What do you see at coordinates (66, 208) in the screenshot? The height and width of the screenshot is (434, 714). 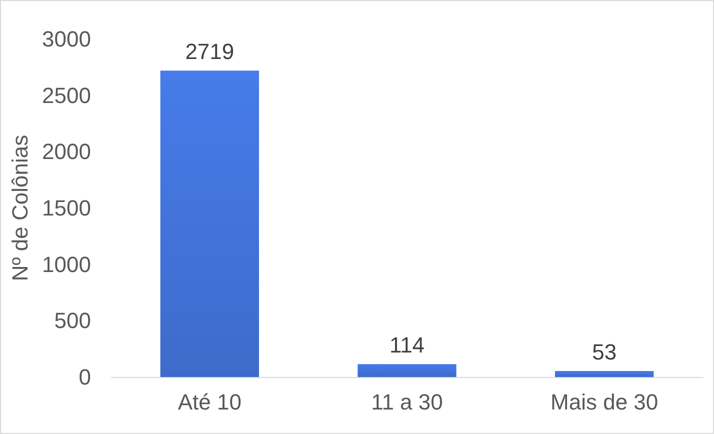 I see `y-tick-label: 1500` at bounding box center [66, 208].